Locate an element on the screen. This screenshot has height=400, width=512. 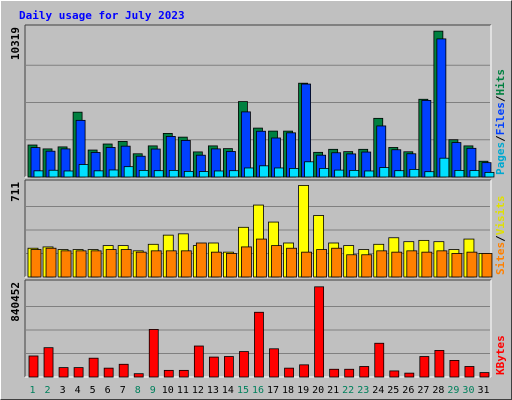
x-tick-label: 11 is located at coordinates (183, 390).